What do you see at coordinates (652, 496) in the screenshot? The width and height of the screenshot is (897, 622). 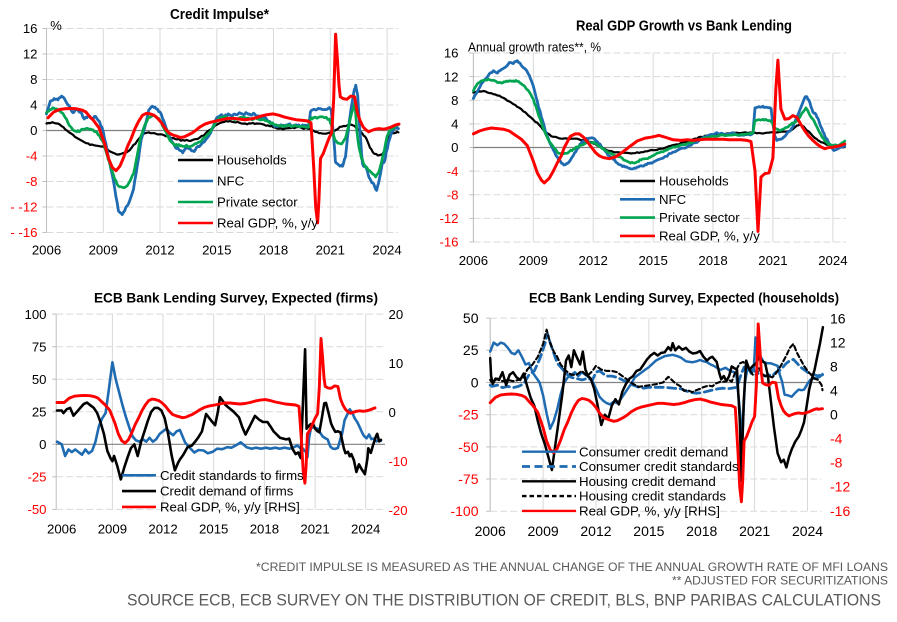 I see `svg-text: Housing credit standards` at bounding box center [652, 496].